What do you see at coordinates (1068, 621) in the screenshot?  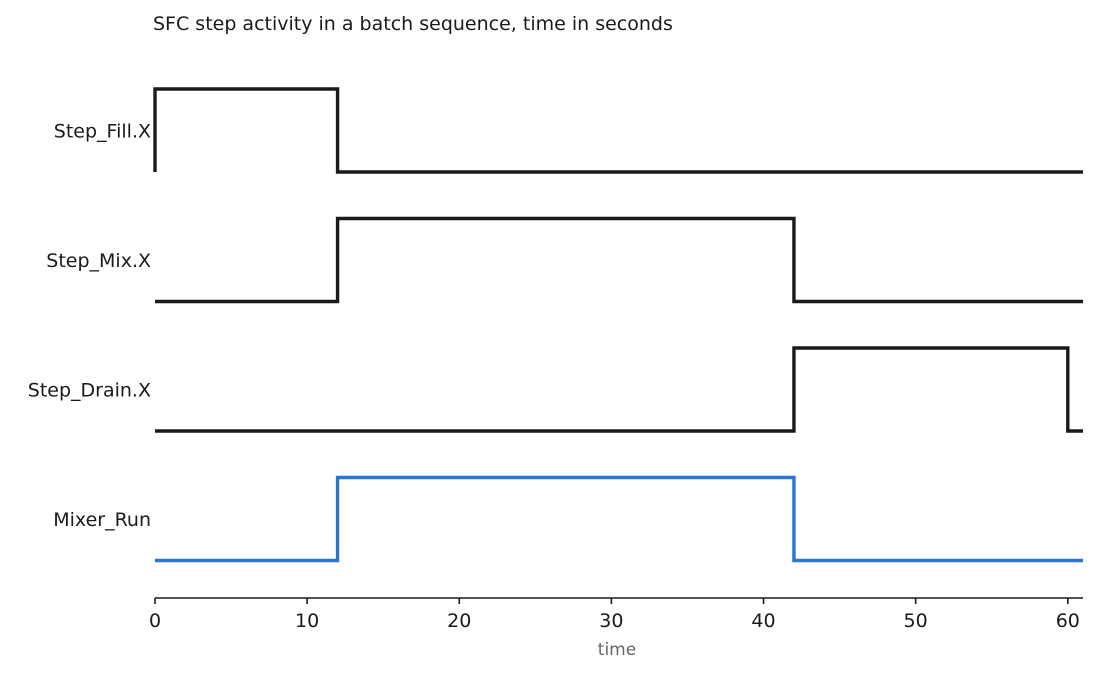 I see `x-tick-label: 60` at bounding box center [1068, 621].